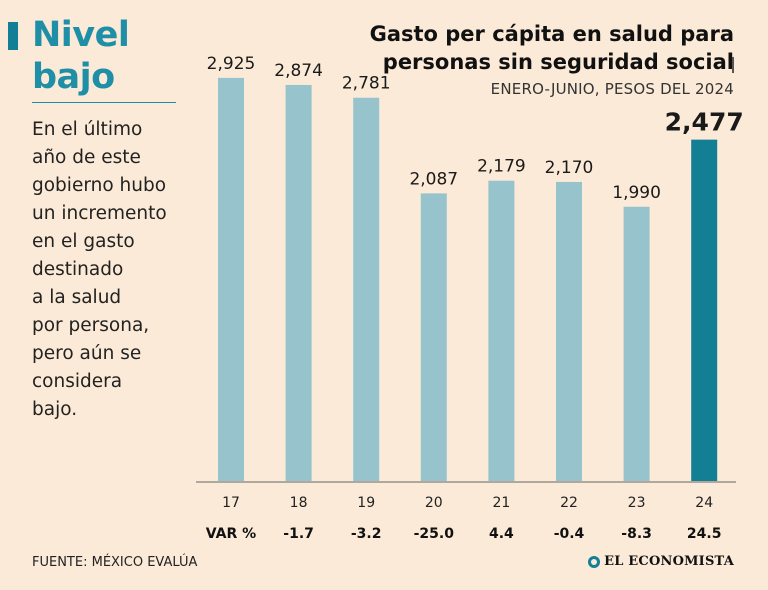  What do you see at coordinates (704, 534) in the screenshot?
I see `variation-value: 24.5` at bounding box center [704, 534].